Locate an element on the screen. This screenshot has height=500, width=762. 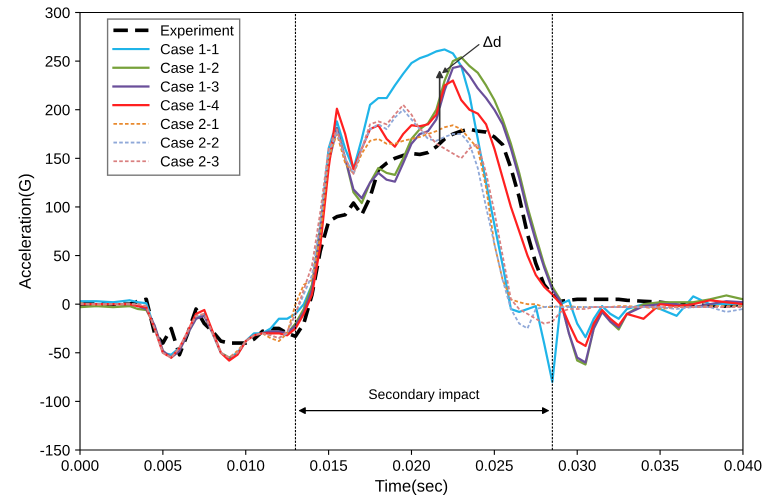
x-tick-label: 0.035 is located at coordinates (660, 465).